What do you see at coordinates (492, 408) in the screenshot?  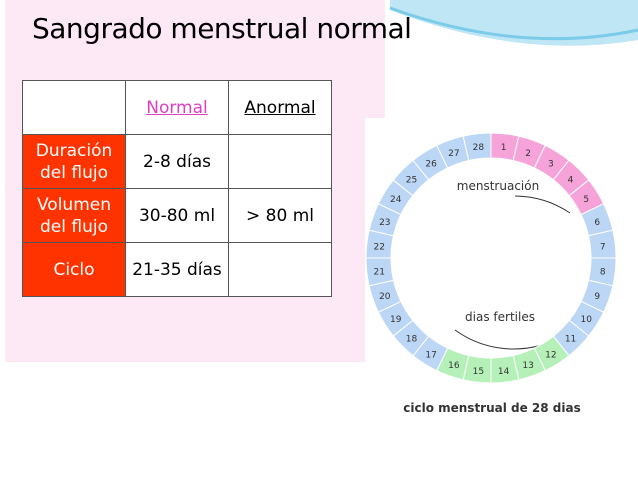 I see `caption: ciclo menstrual de 28 dias` at bounding box center [492, 408].